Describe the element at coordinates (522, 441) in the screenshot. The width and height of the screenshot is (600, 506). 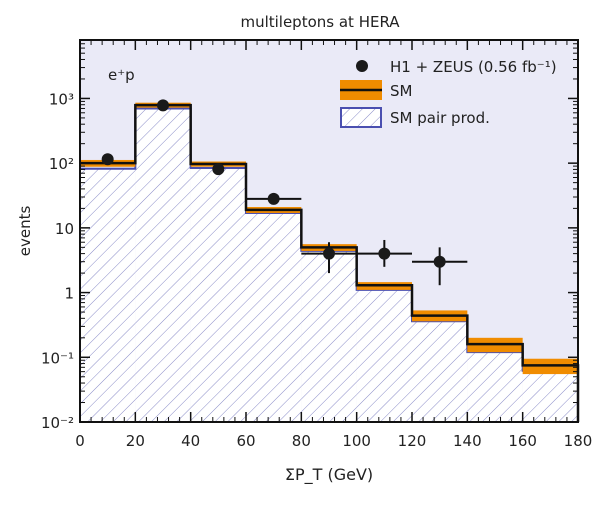
I see `x-tick-label: 160` at that location.